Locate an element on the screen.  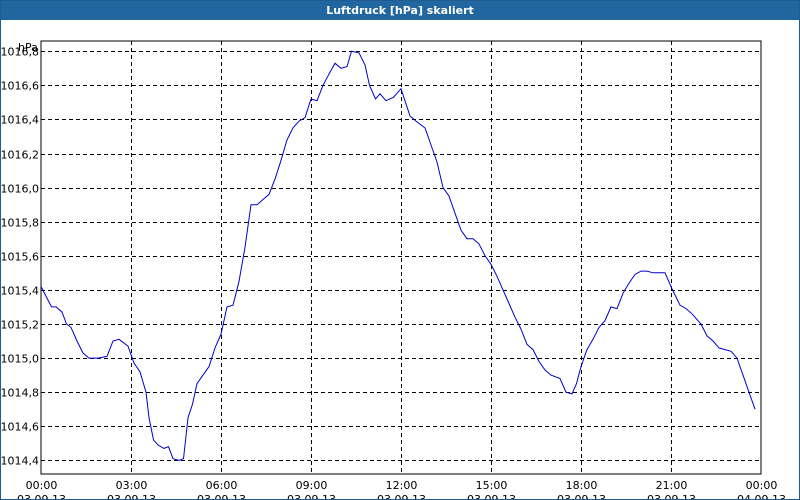
y-tick-label: 1016,0 is located at coordinates (20, 189).